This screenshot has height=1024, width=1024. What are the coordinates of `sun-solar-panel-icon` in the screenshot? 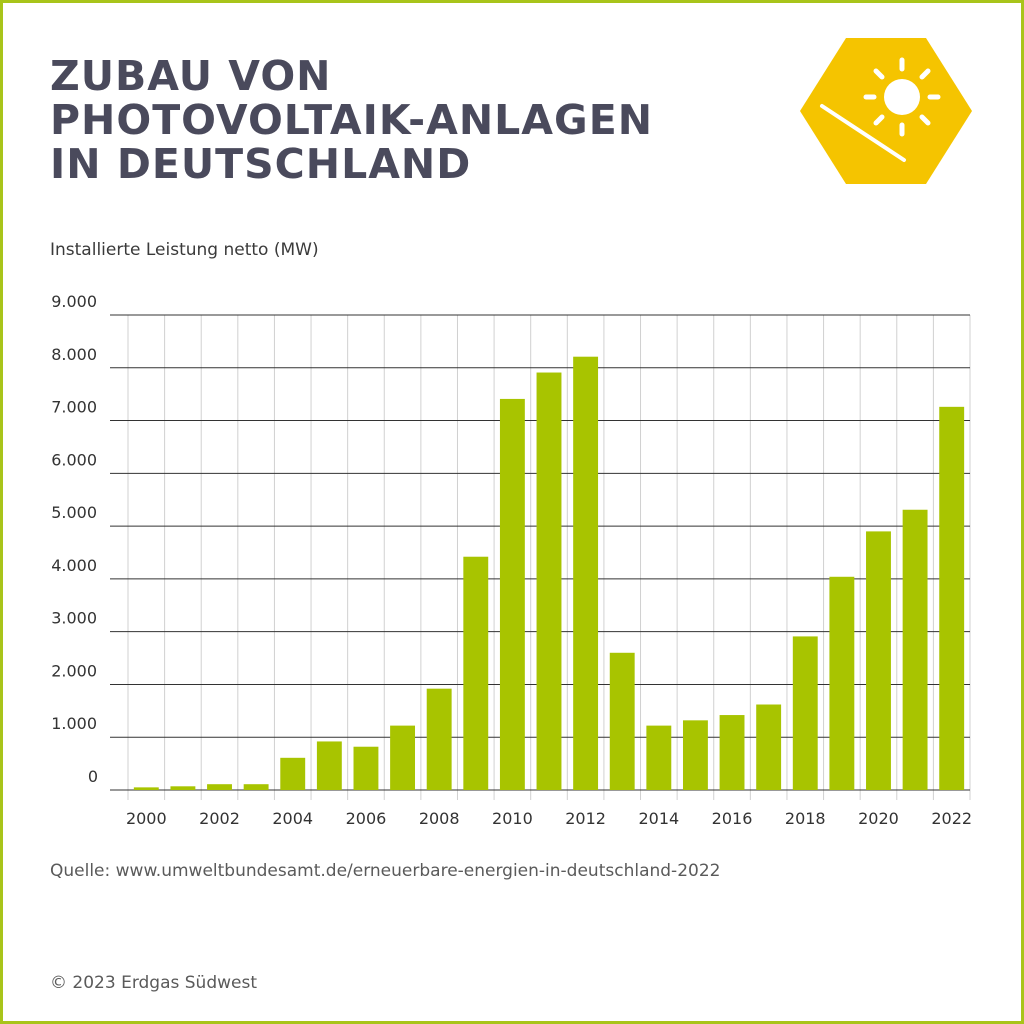 It's located at (886, 111).